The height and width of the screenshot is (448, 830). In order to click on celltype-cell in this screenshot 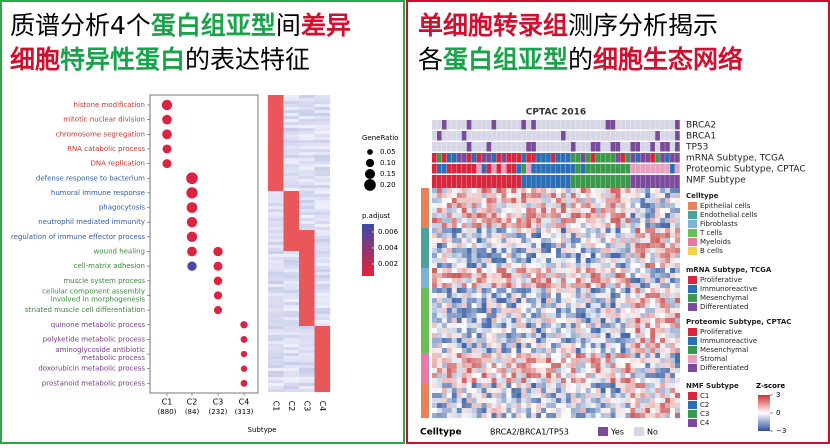, I will do `click(425, 366)`.